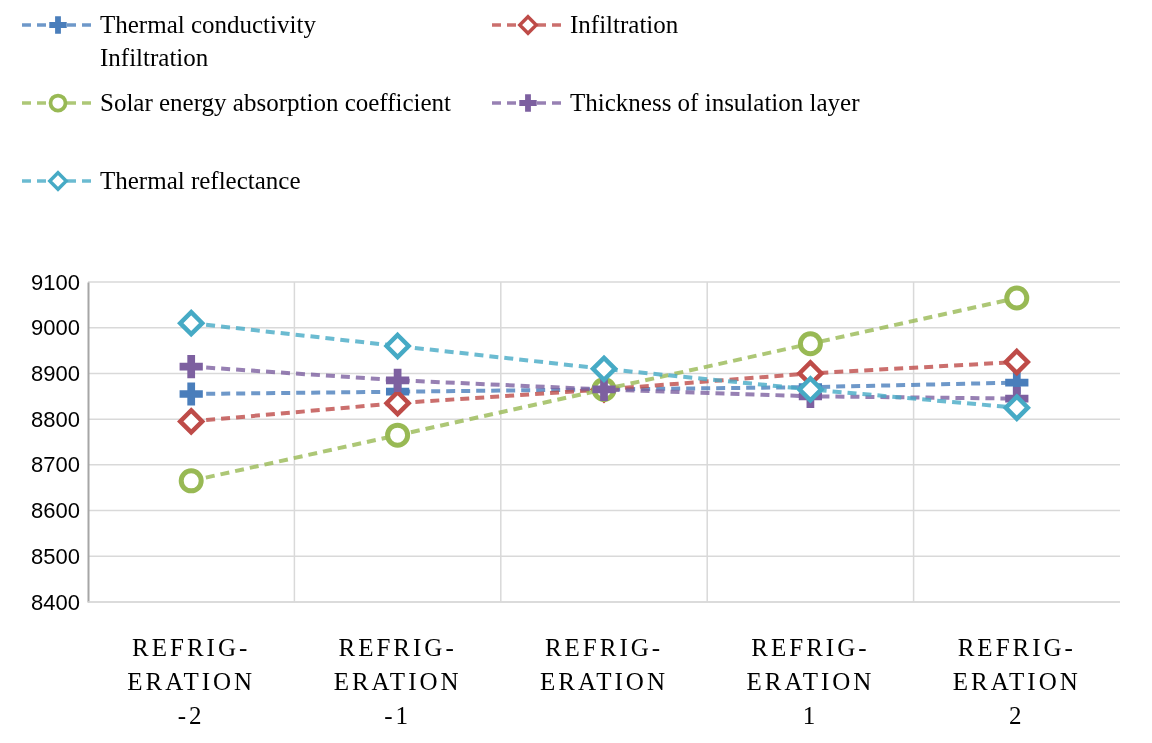 Image resolution: width=1152 pixels, height=743 pixels. Describe the element at coordinates (55, 511) in the screenshot. I see `y-tick-label: 8600` at that location.